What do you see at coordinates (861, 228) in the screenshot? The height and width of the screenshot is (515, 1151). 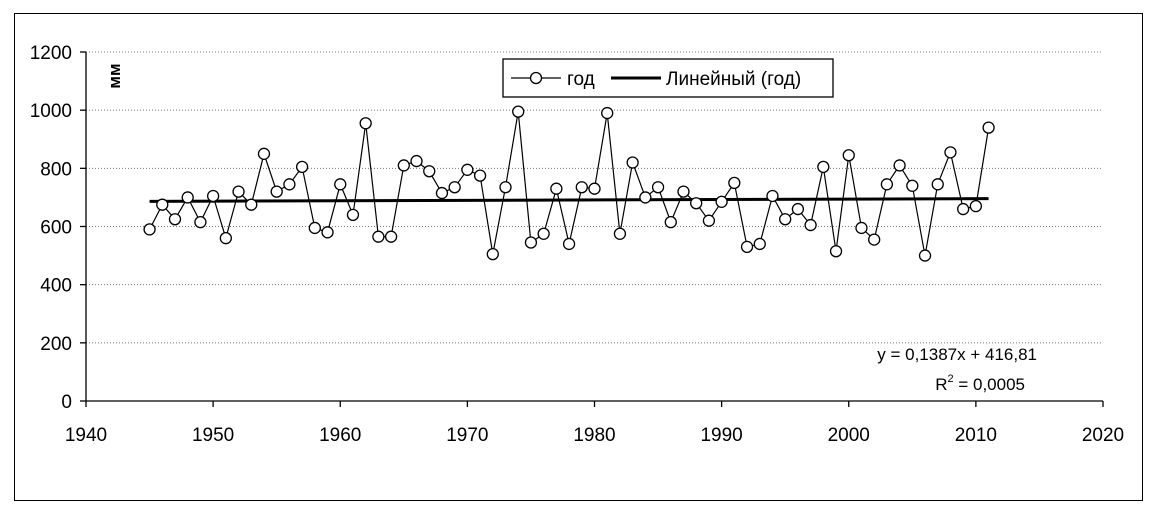 I see `data-point-2001` at bounding box center [861, 228].